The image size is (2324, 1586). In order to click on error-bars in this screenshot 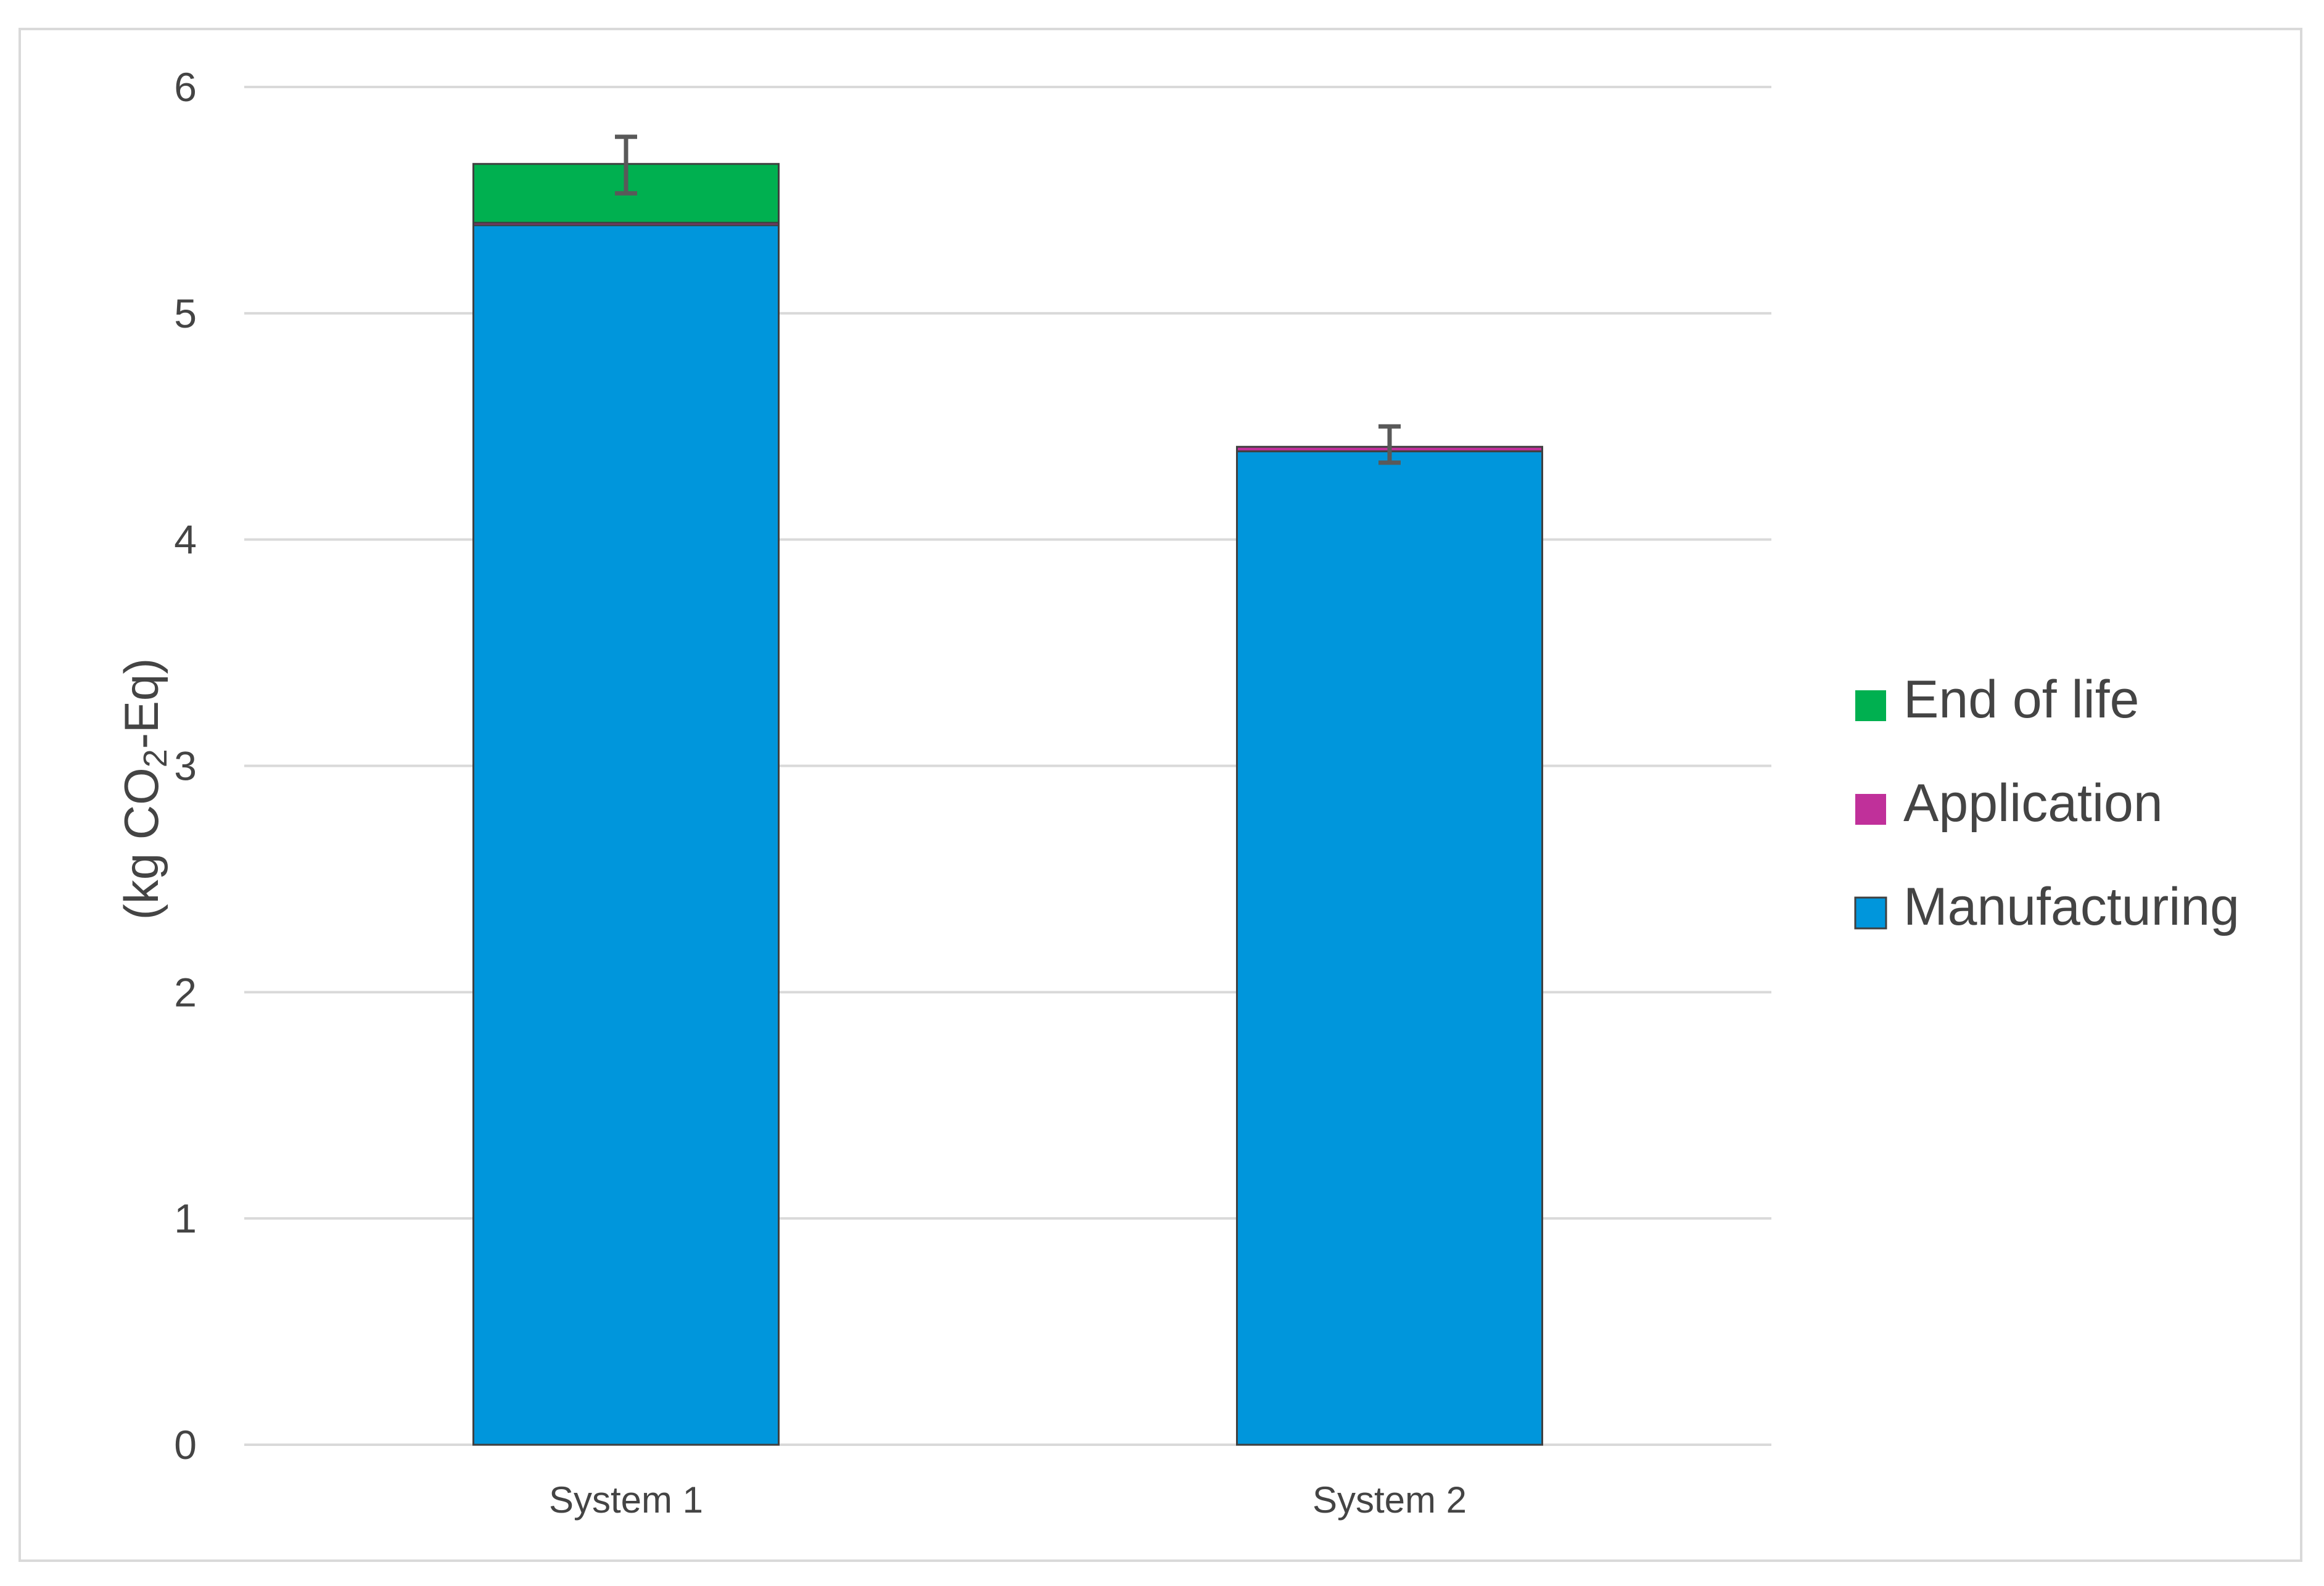, I will do `click(1008, 299)`.